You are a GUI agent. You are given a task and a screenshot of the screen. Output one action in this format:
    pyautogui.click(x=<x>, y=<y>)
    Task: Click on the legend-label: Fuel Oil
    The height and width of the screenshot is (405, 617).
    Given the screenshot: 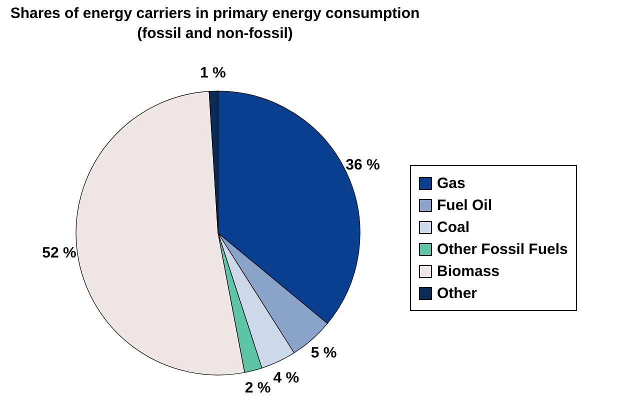 What is the action you would take?
    pyautogui.click(x=464, y=205)
    